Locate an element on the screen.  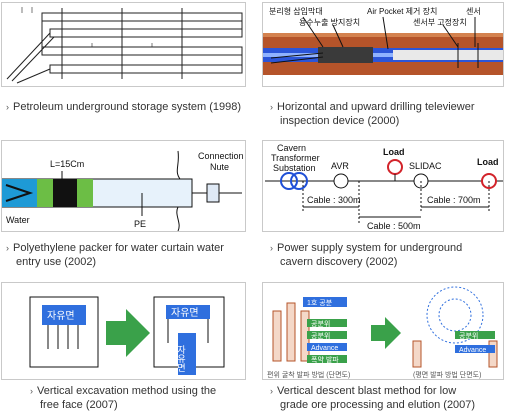
label-substation: Substation is located at coordinates (294, 168).